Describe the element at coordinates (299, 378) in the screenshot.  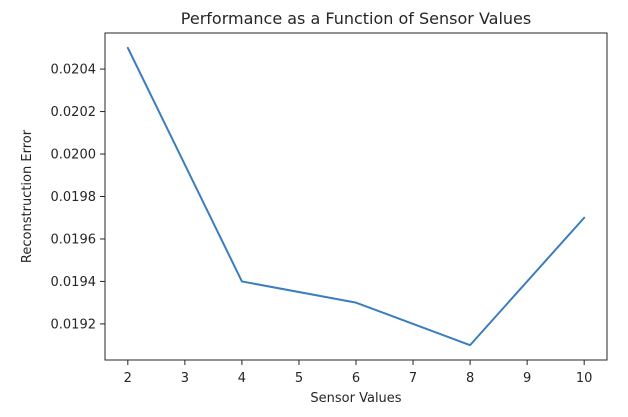
I see `x-tick-label: 5` at that location.